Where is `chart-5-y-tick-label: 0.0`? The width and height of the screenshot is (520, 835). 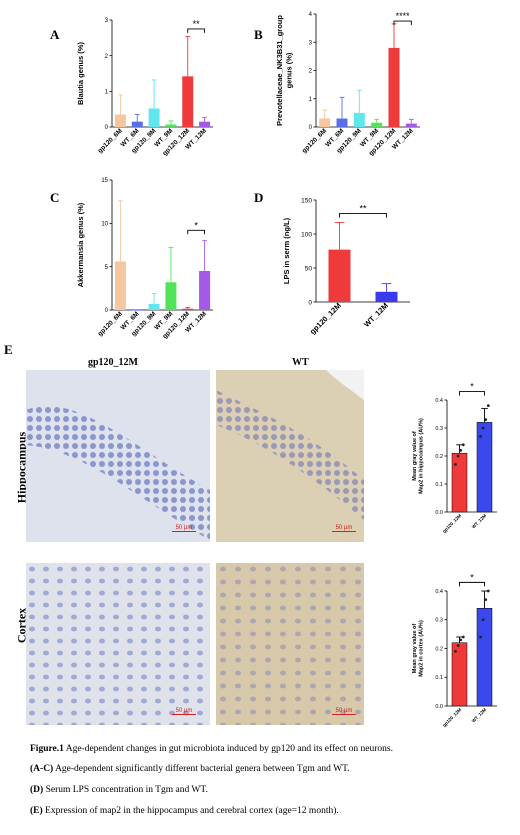
chart-5-y-tick-label: 0.0 is located at coordinates (439, 513).